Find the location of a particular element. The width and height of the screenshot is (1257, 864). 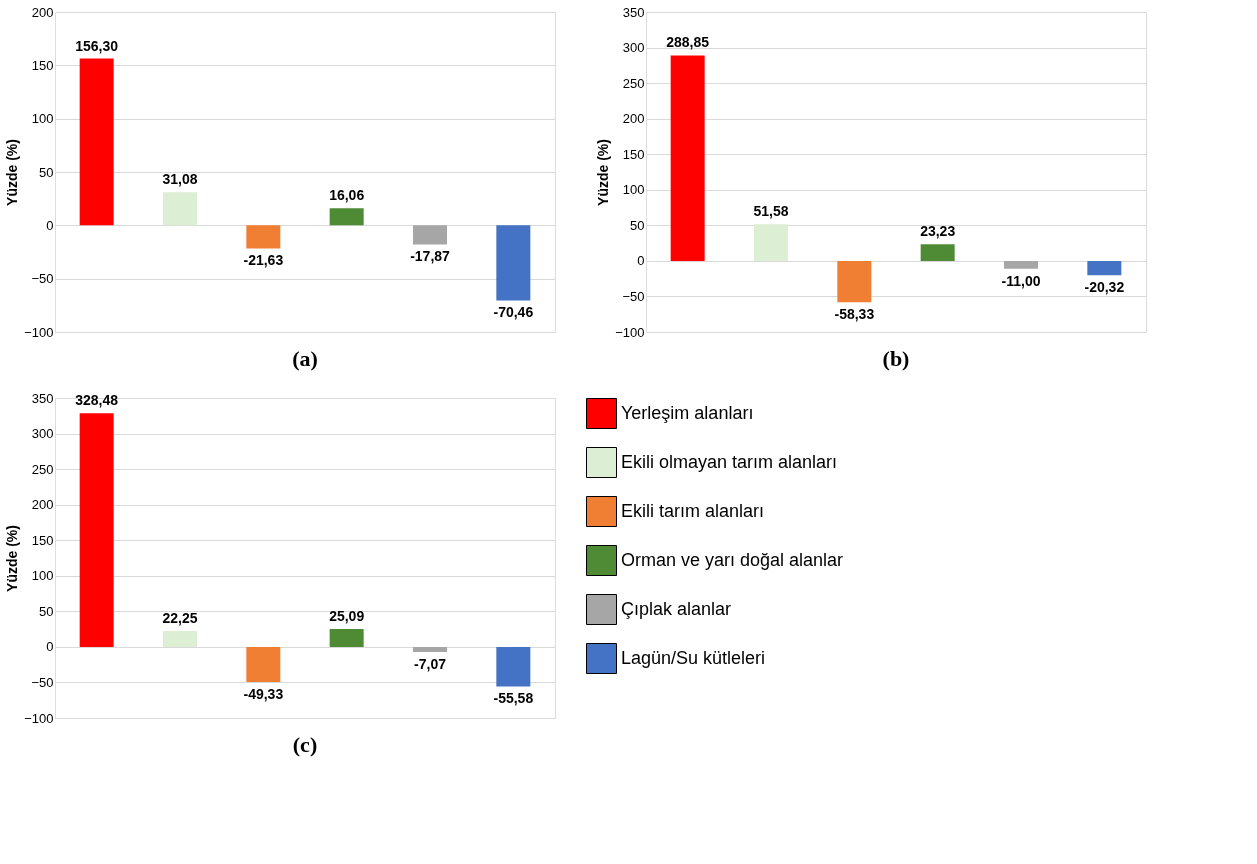

legend-label: Yerleşim alanları is located at coordinates (687, 412).